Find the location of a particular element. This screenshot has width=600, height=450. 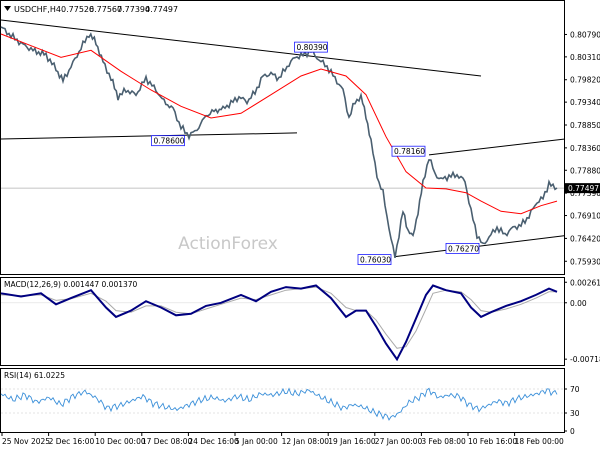

ohlc-open: 0.77526 is located at coordinates (77, 9).